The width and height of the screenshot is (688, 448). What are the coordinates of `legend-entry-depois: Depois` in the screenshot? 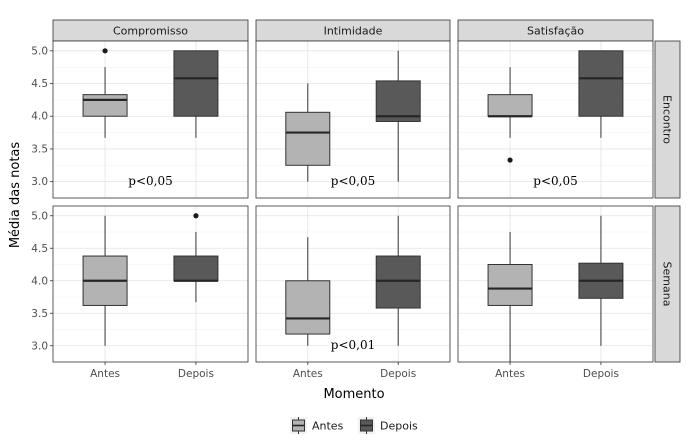 It's located at (388, 425).